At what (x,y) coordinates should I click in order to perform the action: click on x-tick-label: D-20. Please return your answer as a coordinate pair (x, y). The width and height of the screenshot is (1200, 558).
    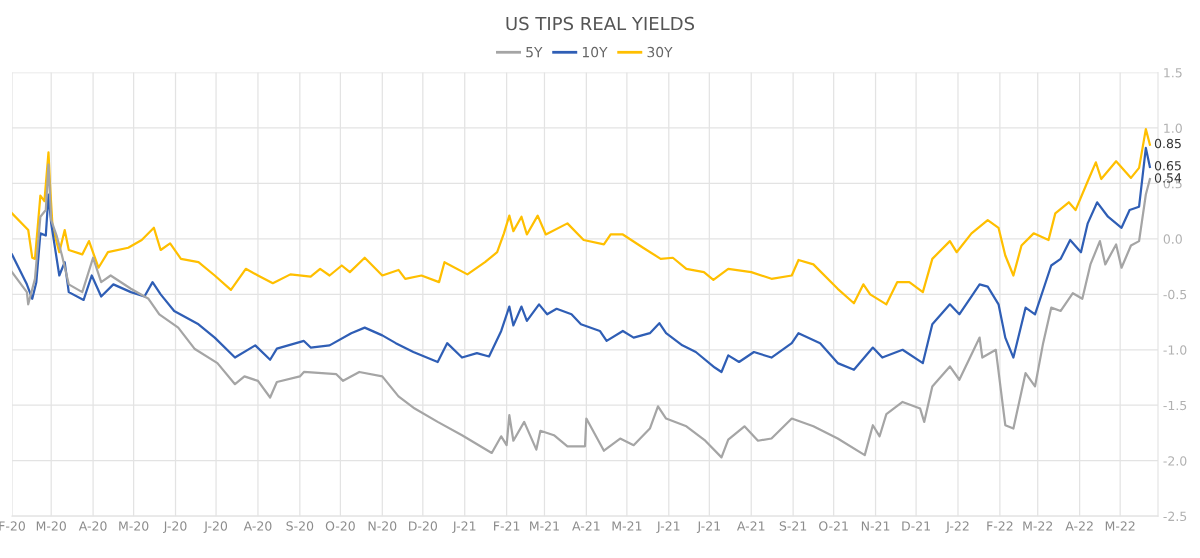
    Looking at the image, I should click on (423, 526).